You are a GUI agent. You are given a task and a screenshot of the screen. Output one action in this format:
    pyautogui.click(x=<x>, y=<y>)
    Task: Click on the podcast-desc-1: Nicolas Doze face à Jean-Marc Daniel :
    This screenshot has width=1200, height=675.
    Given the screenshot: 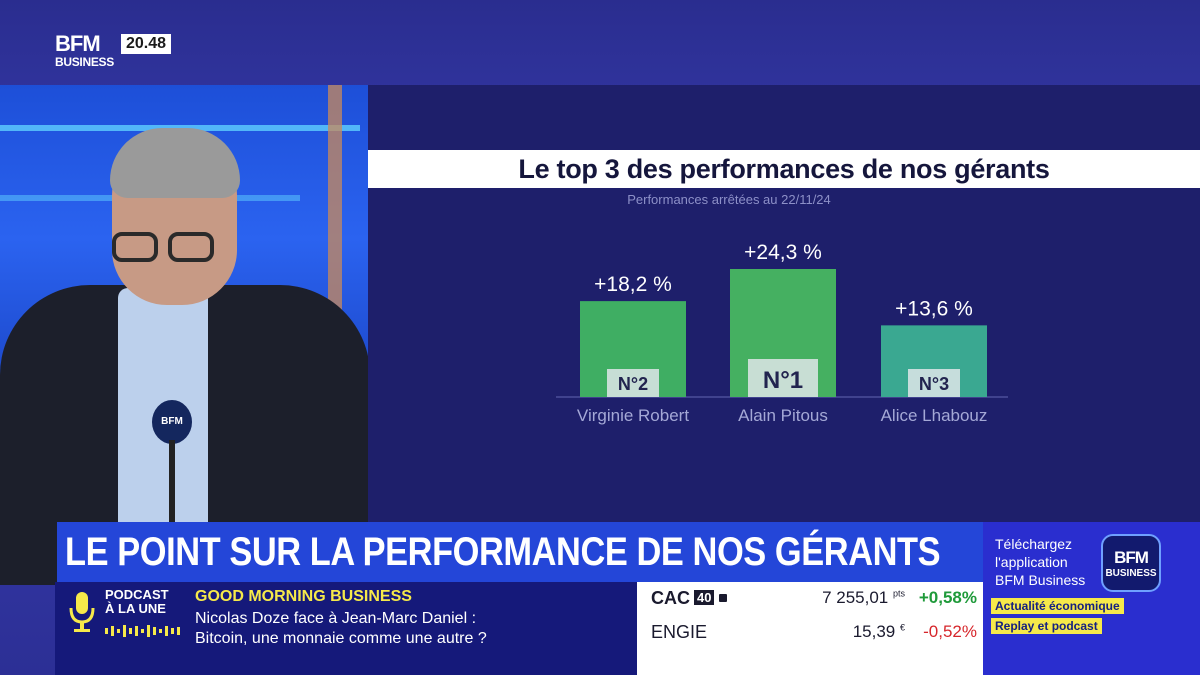 What is the action you would take?
    pyautogui.click(x=336, y=618)
    